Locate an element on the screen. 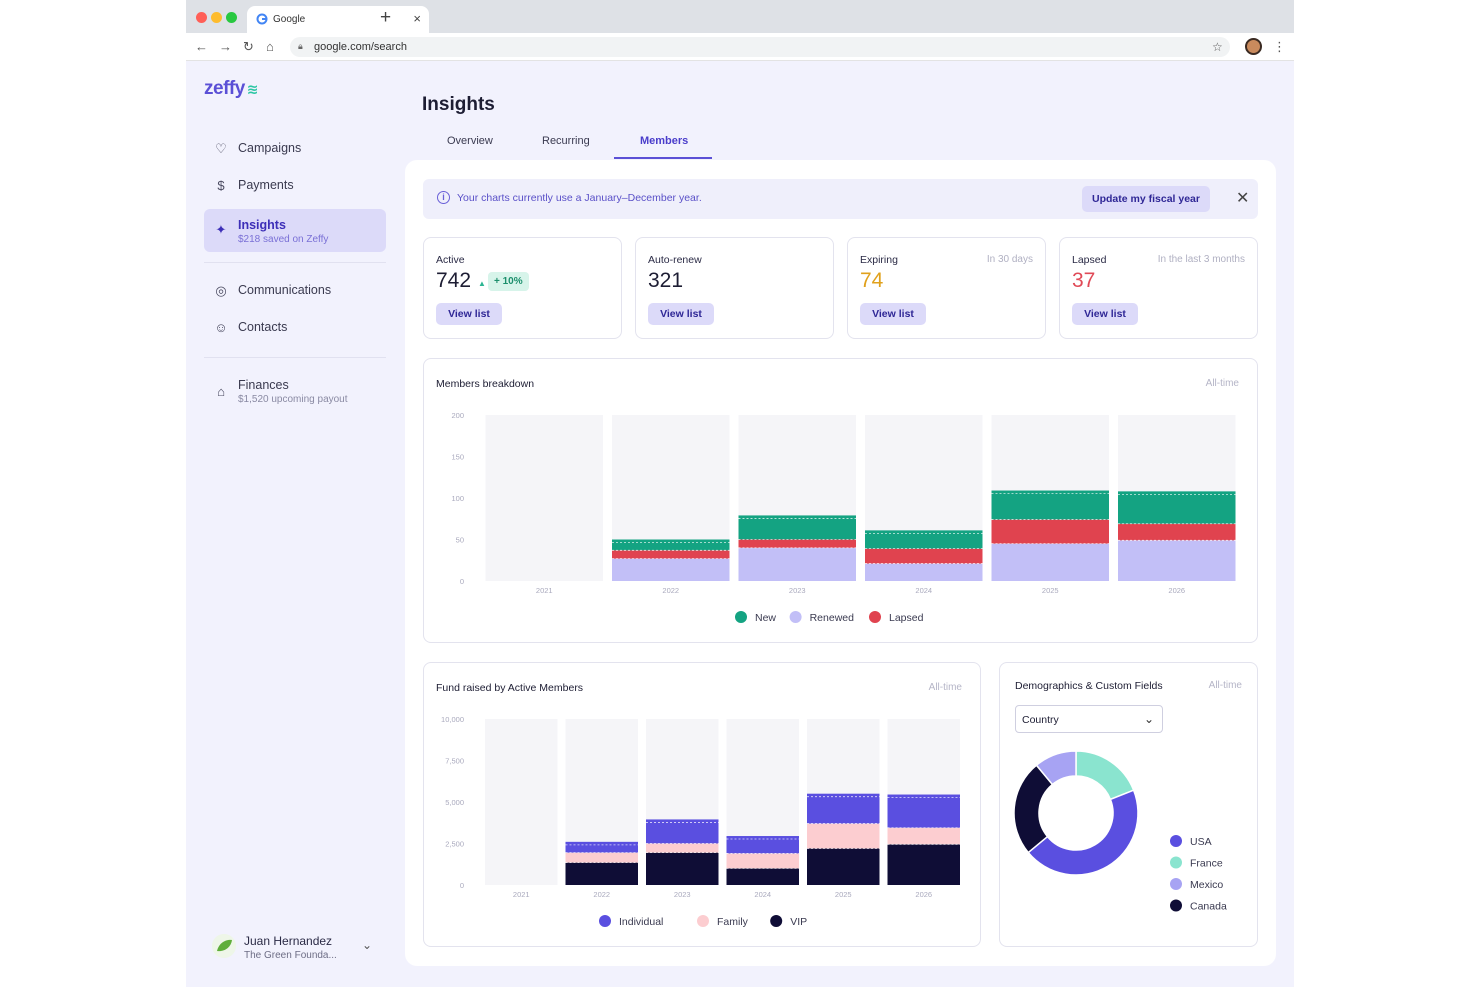  sidebar-item-contacts: ☺ Contacts is located at coordinates (295, 329).